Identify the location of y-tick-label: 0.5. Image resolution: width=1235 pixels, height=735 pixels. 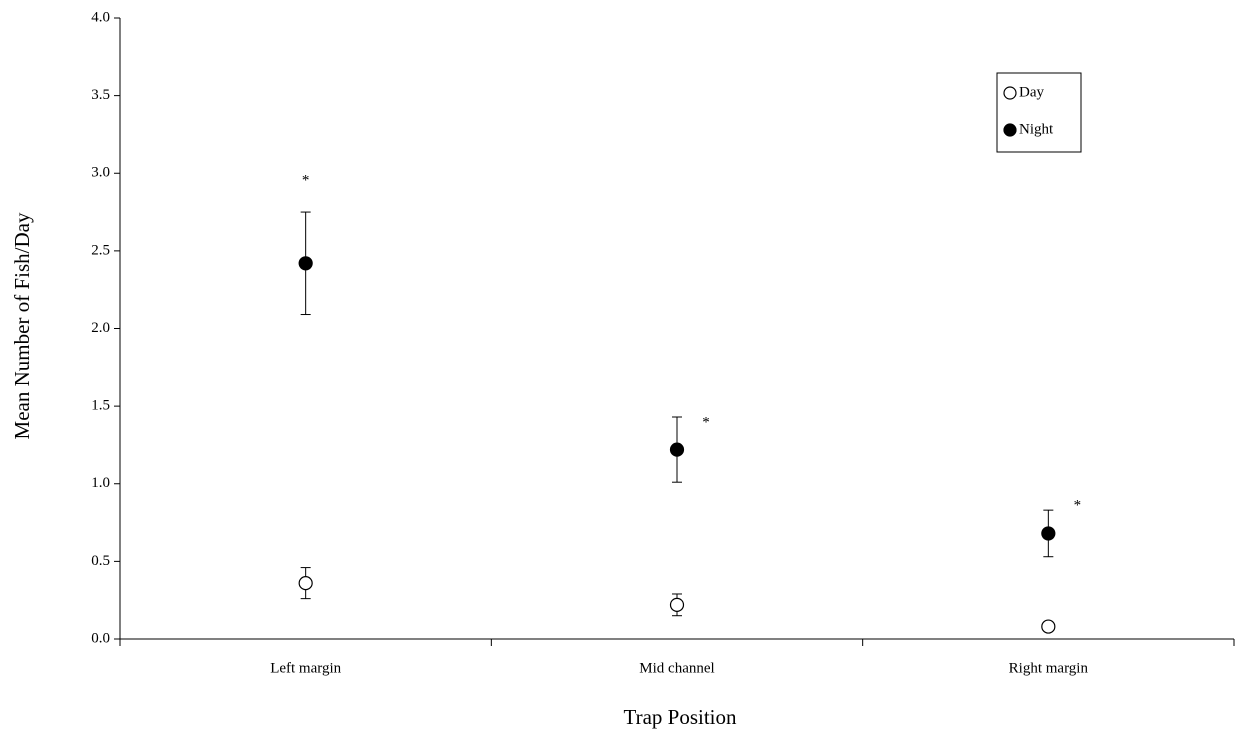
(100, 561).